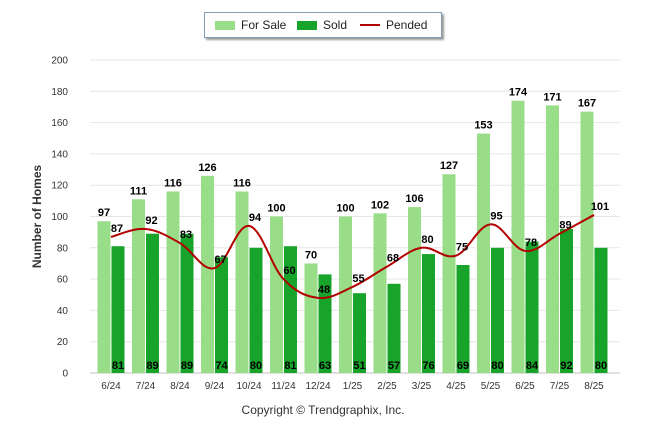 The width and height of the screenshot is (646, 434). I want to click on y-tick-label: 140, so click(59, 154).